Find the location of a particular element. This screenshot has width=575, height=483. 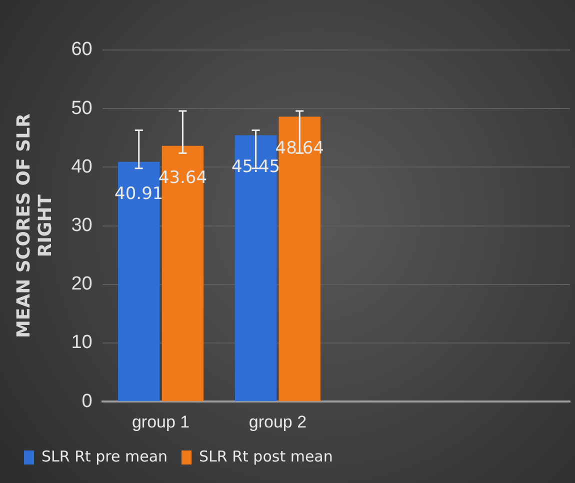

y-tick-label: 20 is located at coordinates (81, 284).